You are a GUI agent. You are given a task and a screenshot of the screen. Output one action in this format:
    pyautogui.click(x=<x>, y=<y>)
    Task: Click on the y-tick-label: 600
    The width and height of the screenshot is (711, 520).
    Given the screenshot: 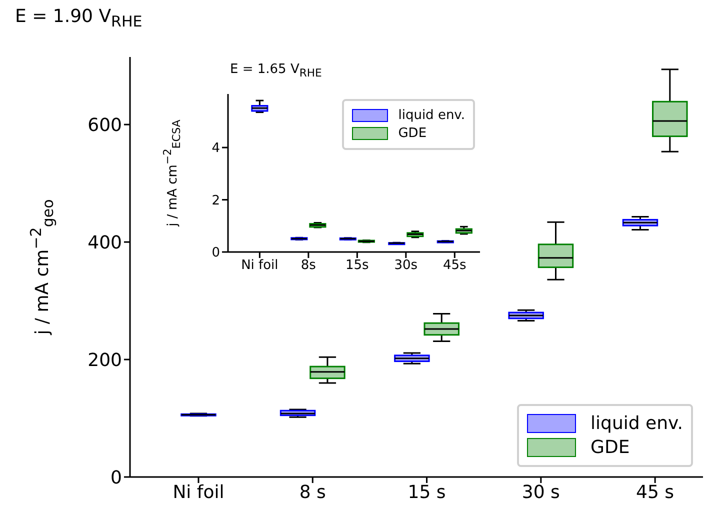 What is the action you would take?
    pyautogui.click(x=105, y=125)
    